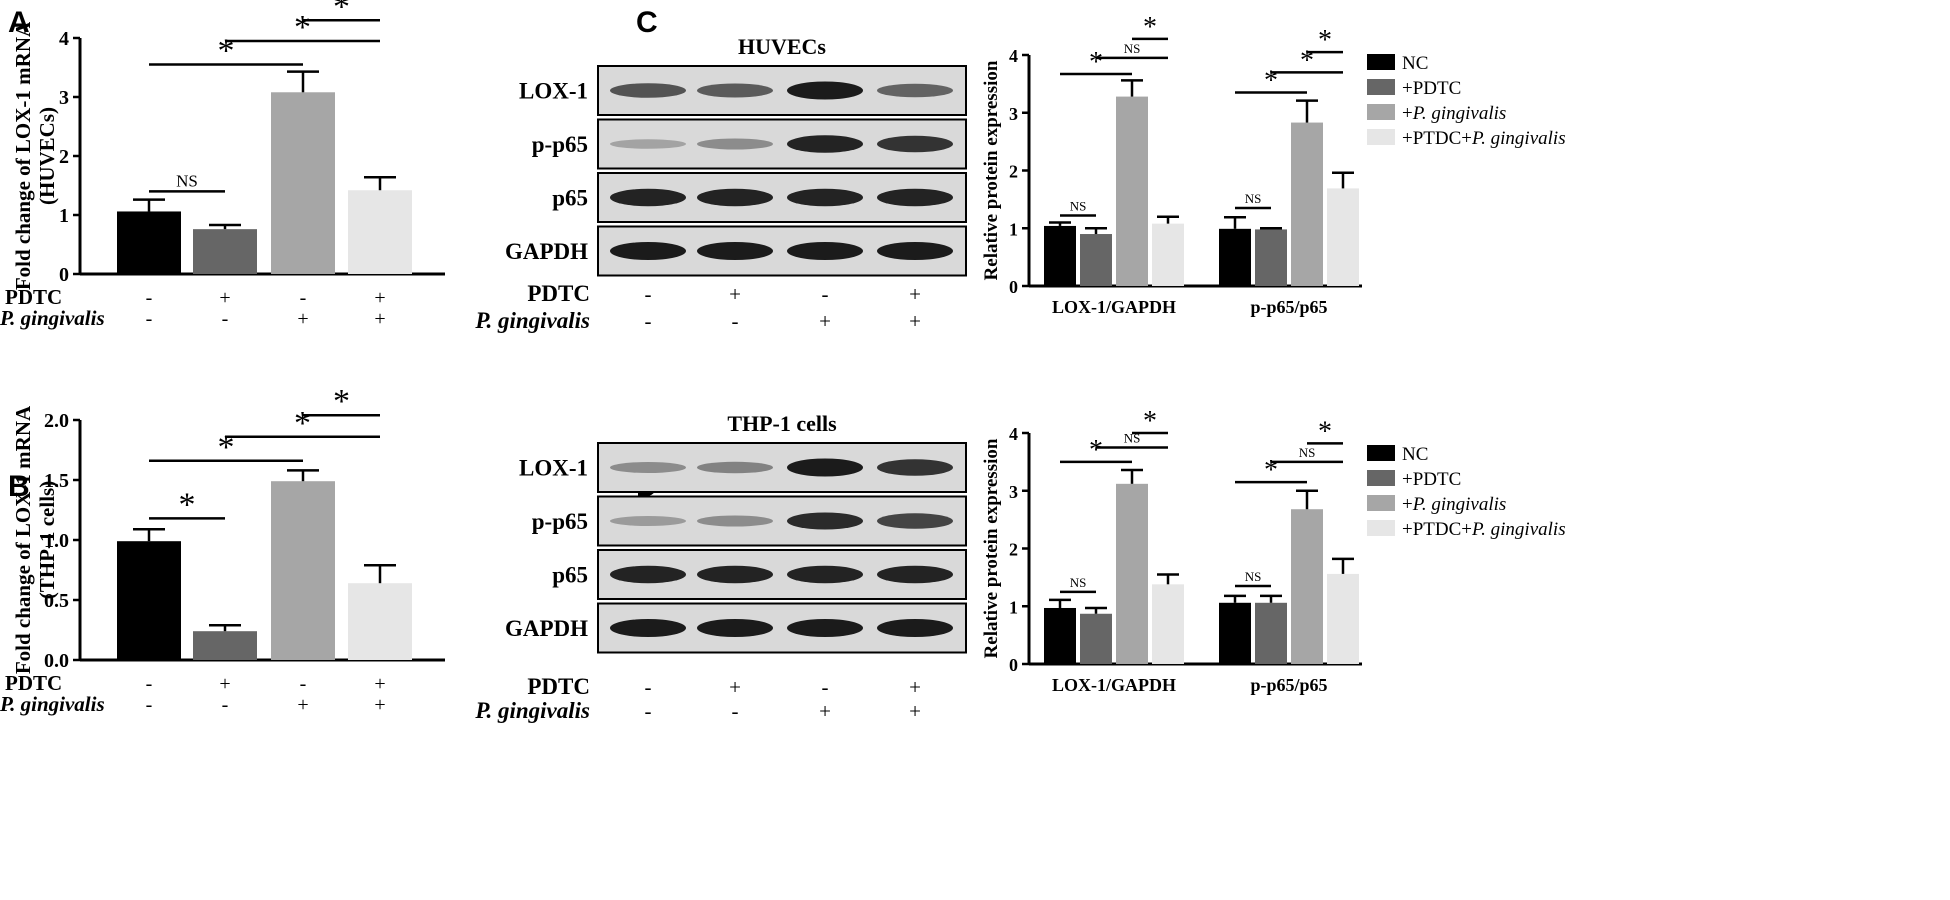 The width and height of the screenshot is (1950, 900). I want to click on y-axis-label-sub: (THP-1 cells), so click(47, 540).